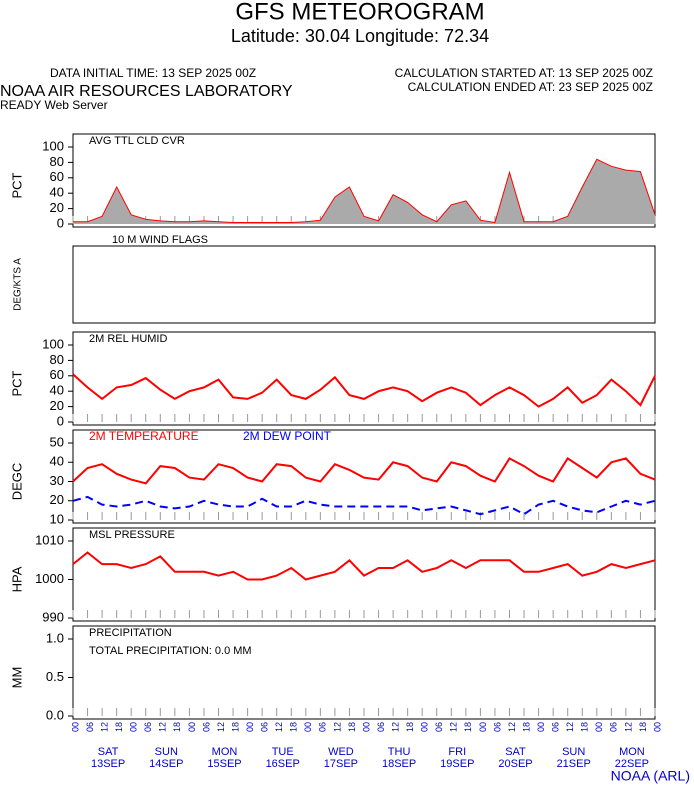 The width and height of the screenshot is (694, 788). What do you see at coordinates (515, 764) in the screenshot?
I see `date-label: 20SEP` at bounding box center [515, 764].